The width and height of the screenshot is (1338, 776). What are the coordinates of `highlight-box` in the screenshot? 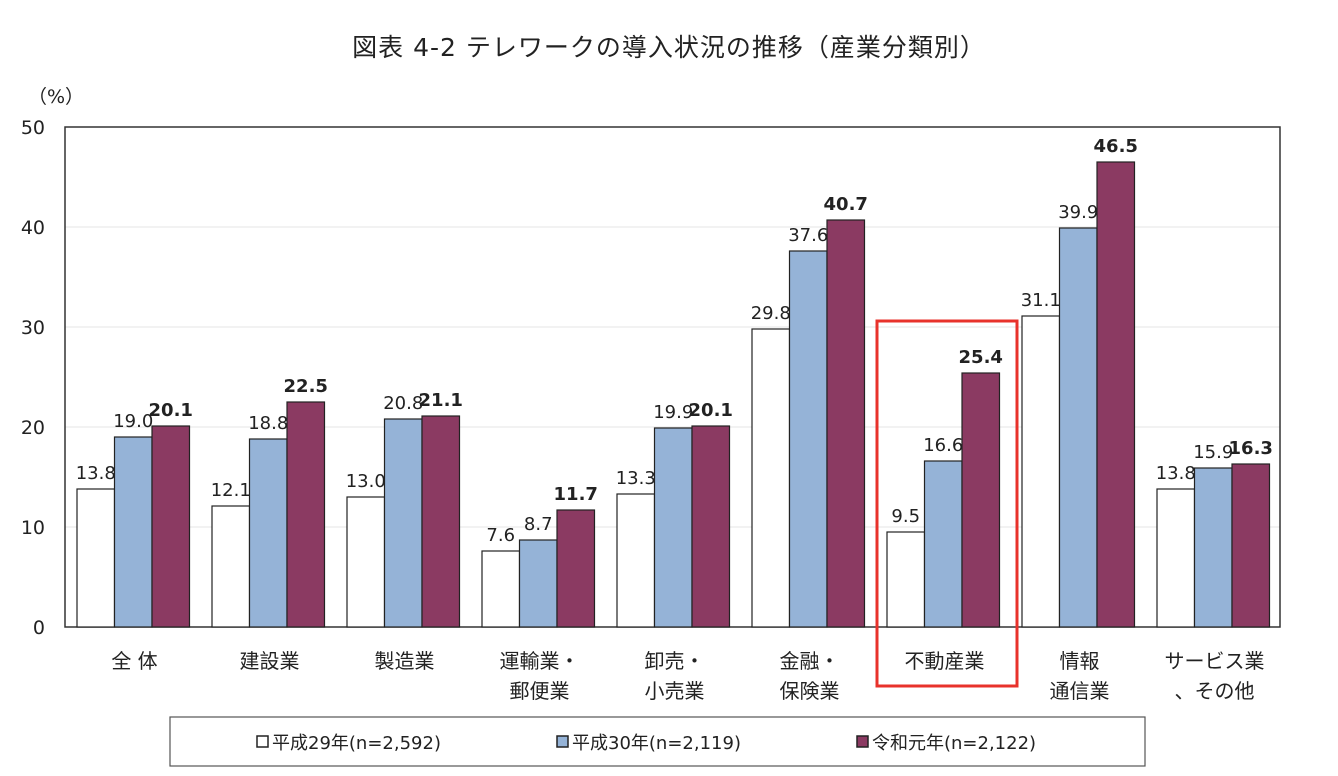 It's located at (947, 503).